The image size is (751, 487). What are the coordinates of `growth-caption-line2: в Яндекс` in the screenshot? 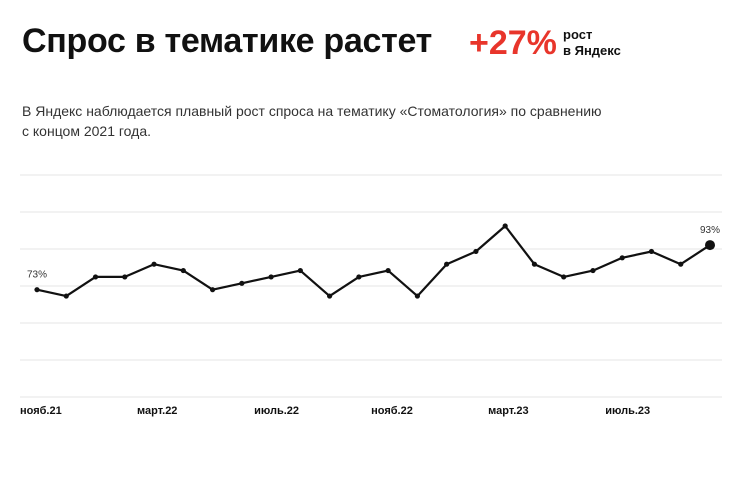 It's located at (592, 50).